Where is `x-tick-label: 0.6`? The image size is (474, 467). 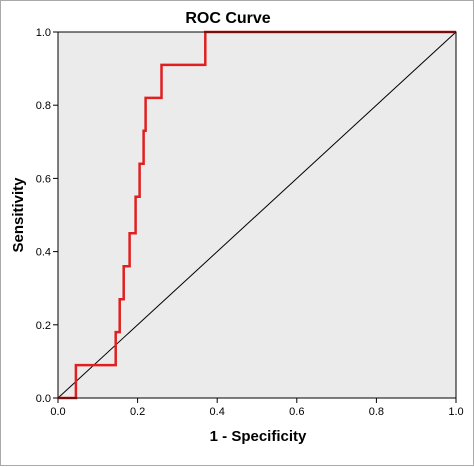 x-tick-label: 0.6 is located at coordinates (296, 412).